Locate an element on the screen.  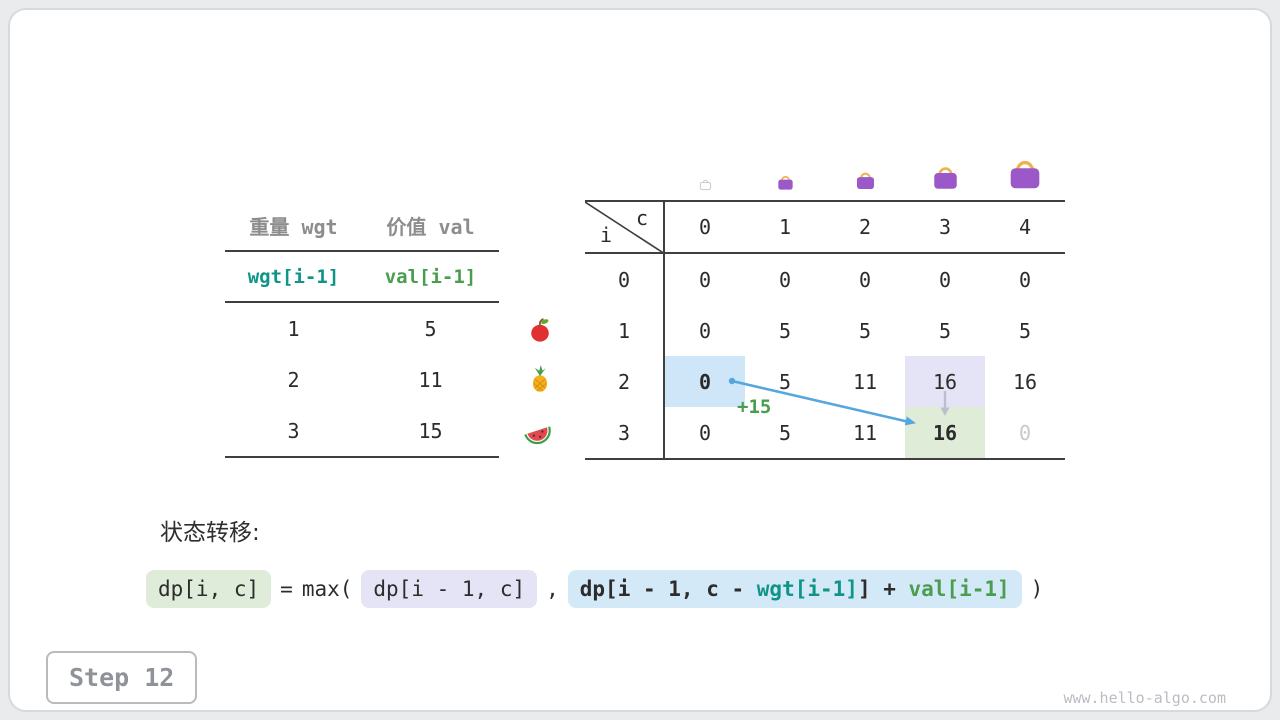
item-value: 11 is located at coordinates (430, 379).